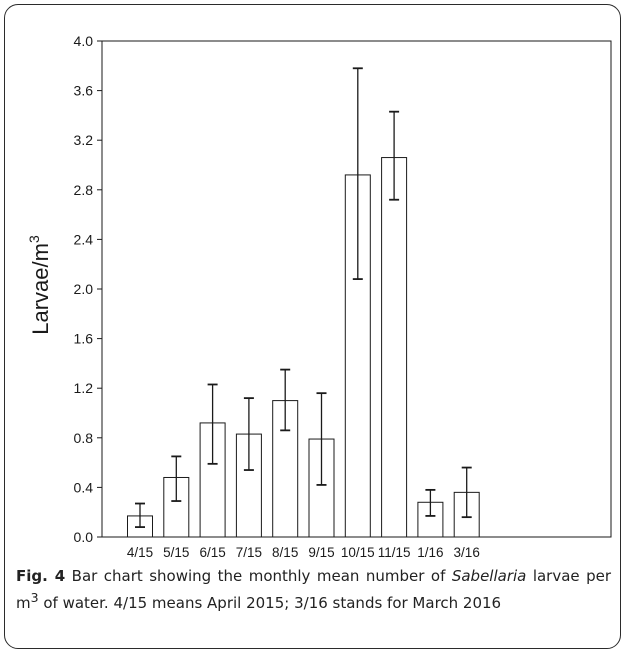 The height and width of the screenshot is (655, 627). What do you see at coordinates (358, 552) in the screenshot?
I see `x-tick-label: 10/15` at bounding box center [358, 552].